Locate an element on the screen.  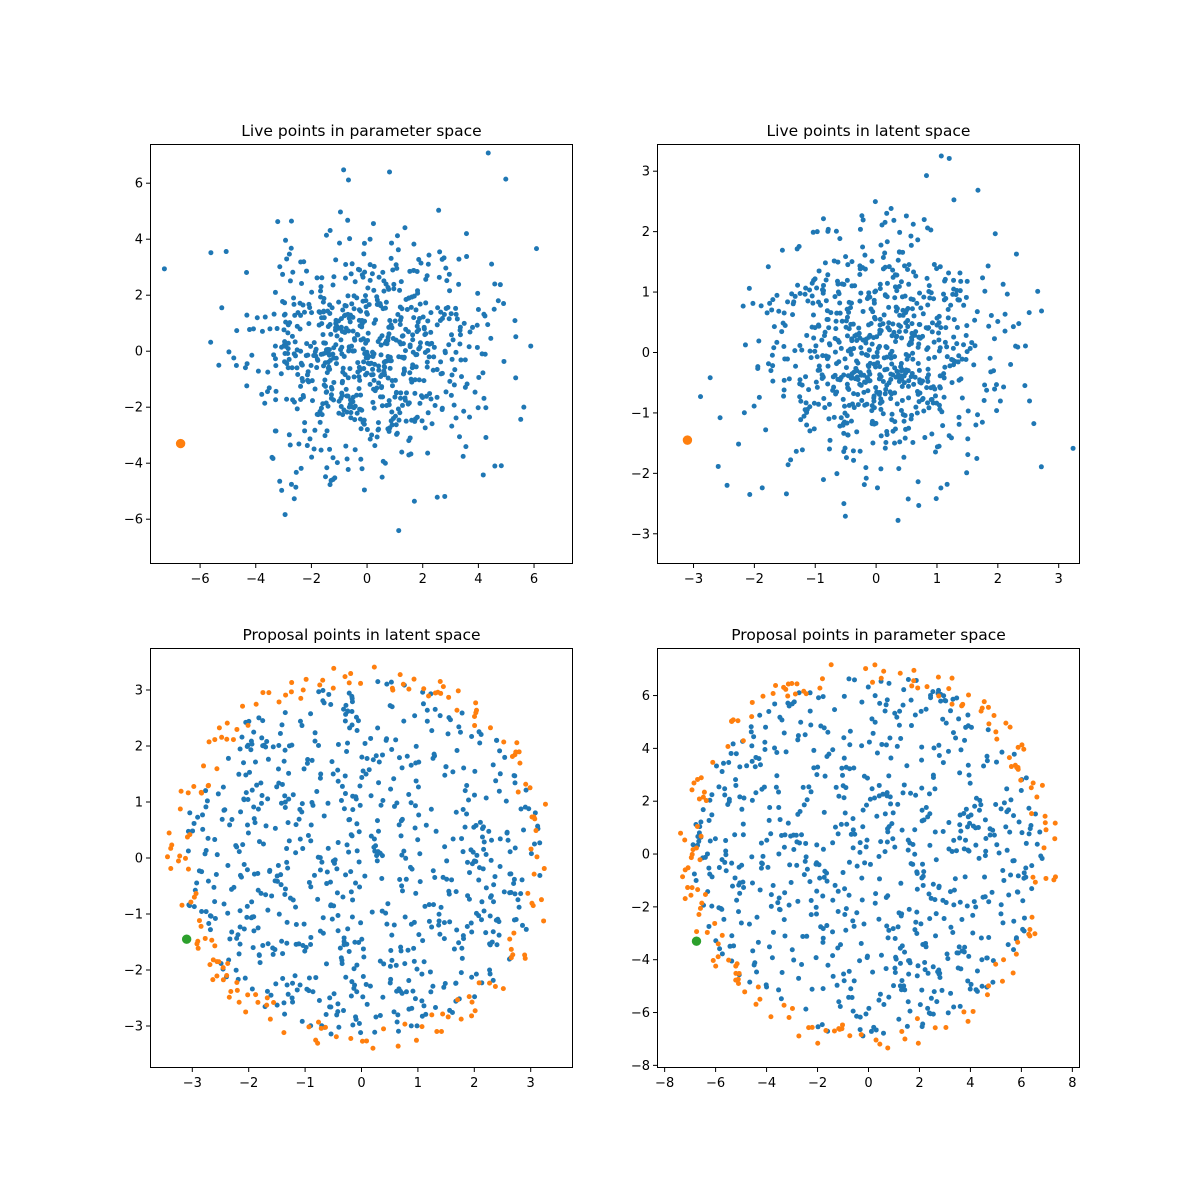
y-tick-label: −6 is located at coordinates (640, 1013).